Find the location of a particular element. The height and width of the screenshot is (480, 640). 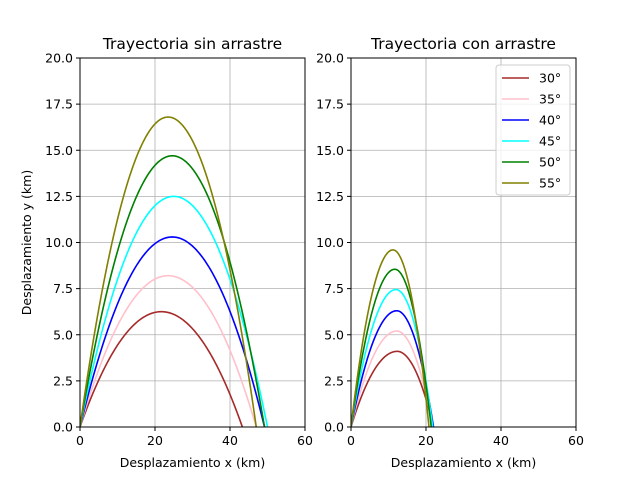

x-axis-label-left: Desplazamiento x (km) is located at coordinates (192, 462).